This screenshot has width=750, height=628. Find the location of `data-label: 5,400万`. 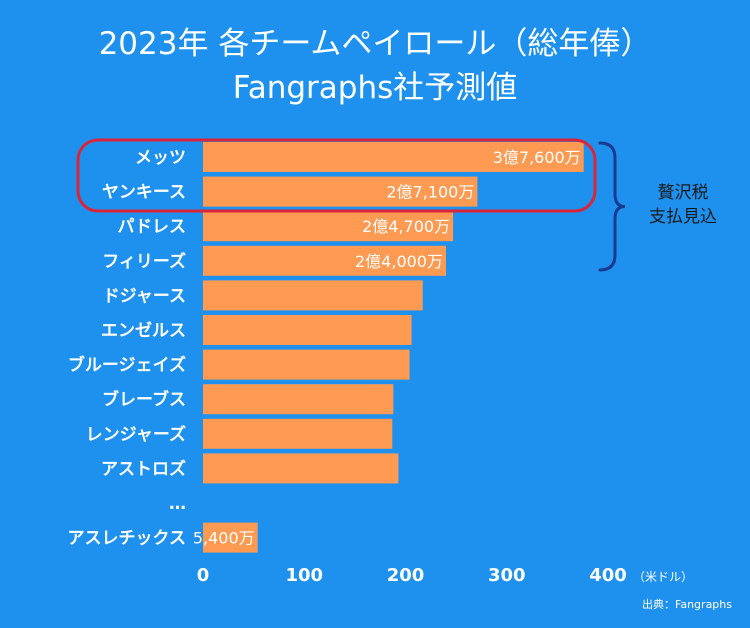

data-label: 5,400万 is located at coordinates (224, 538).